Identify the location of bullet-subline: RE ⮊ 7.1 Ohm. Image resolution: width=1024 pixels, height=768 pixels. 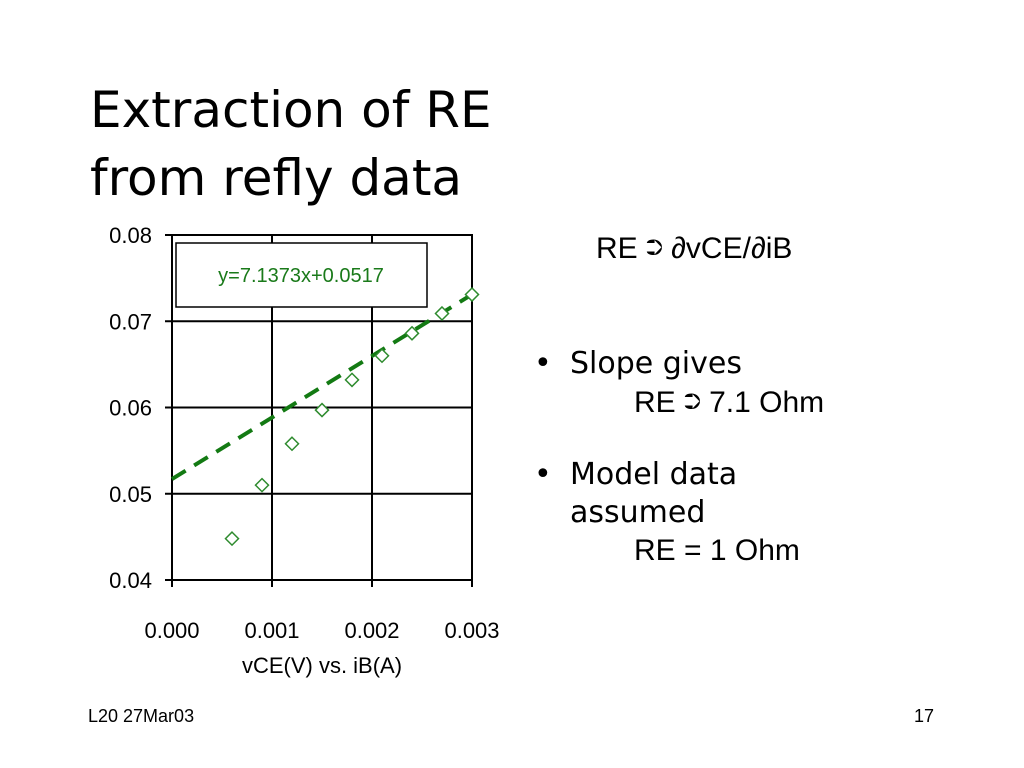
(782, 402).